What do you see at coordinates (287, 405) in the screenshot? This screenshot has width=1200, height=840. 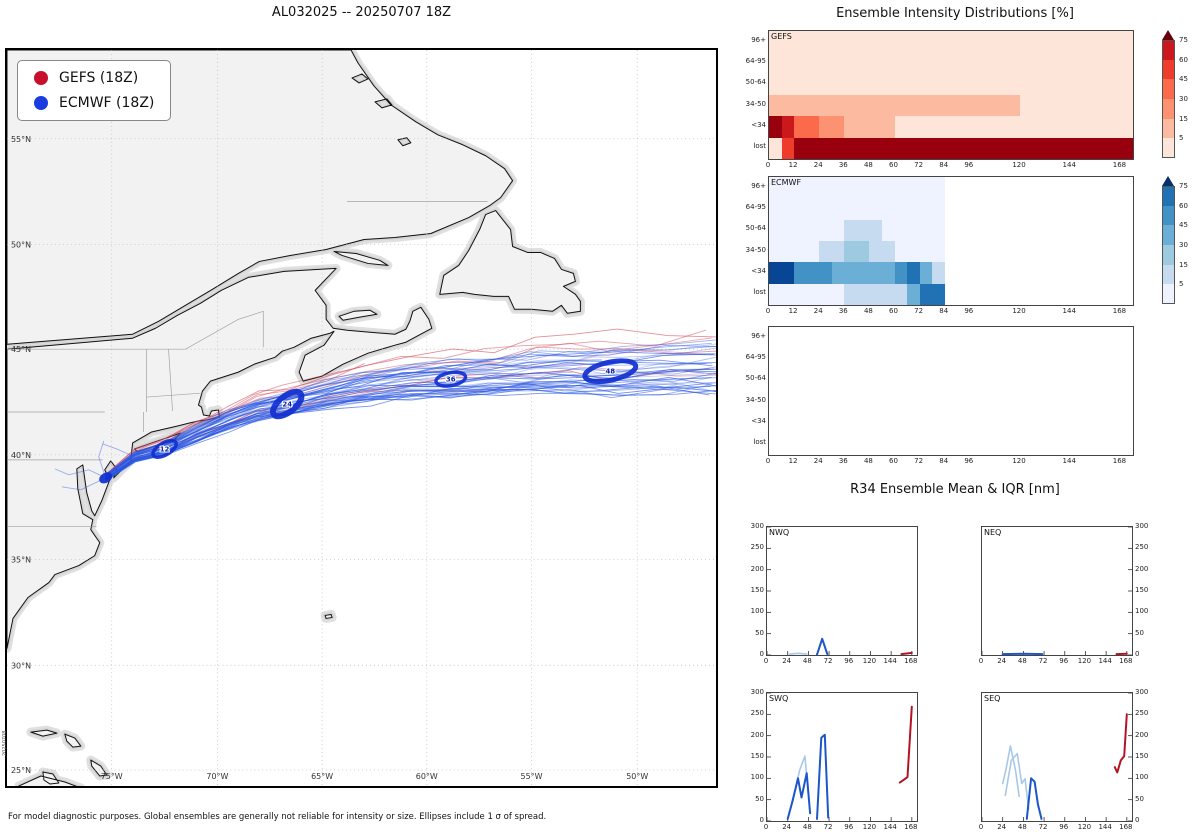 I see `ellipse-hour-label: 24` at bounding box center [287, 405].